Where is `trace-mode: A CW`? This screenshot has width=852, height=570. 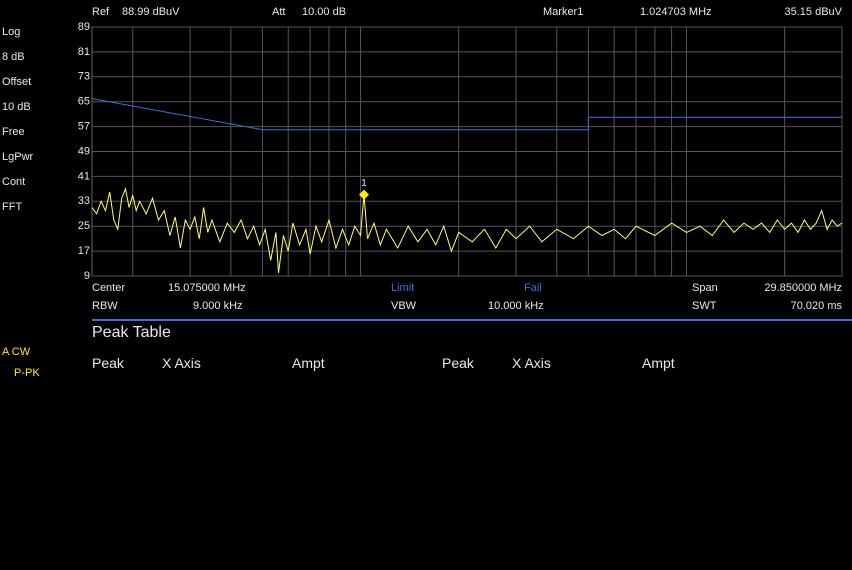
trace-mode: A CW is located at coordinates (16, 352).